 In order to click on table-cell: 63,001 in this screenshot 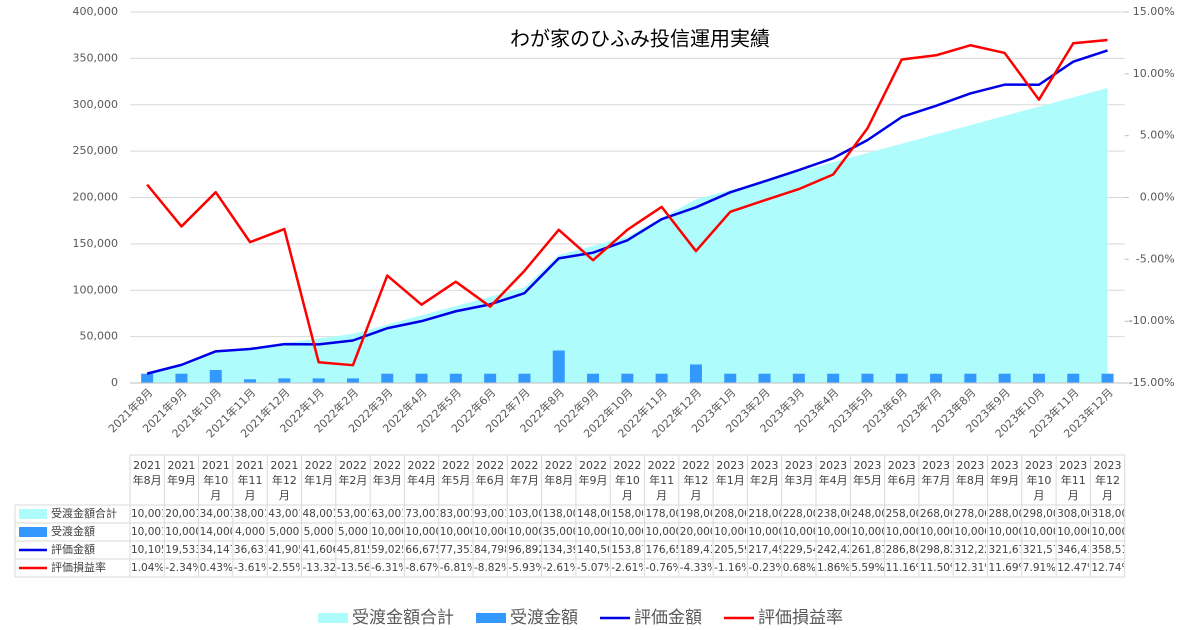, I will do `click(387, 514)`.